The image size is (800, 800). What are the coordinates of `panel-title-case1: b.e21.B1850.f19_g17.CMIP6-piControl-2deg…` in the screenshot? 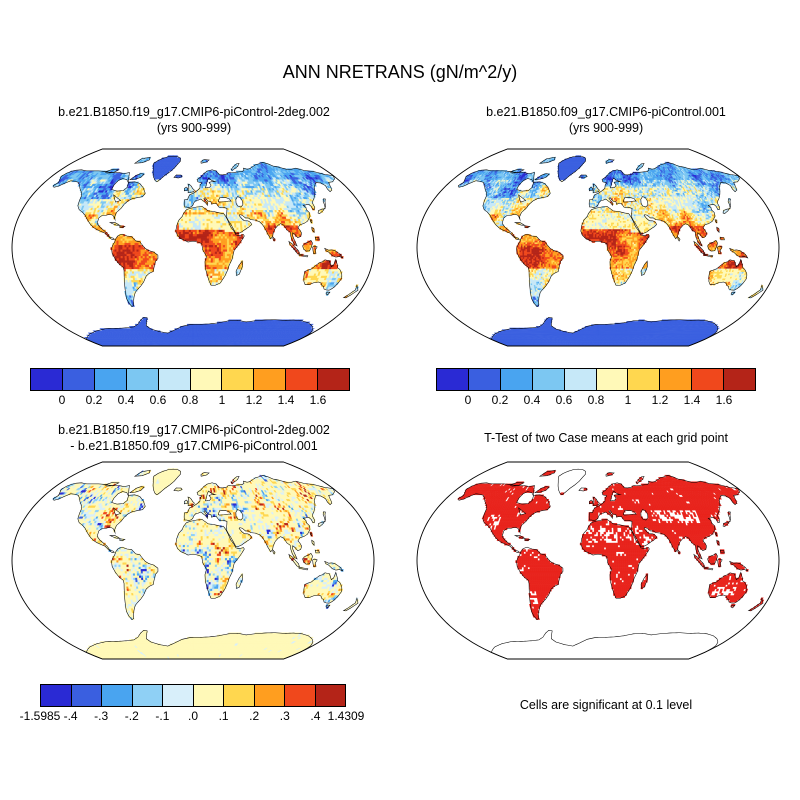 It's located at (194, 120).